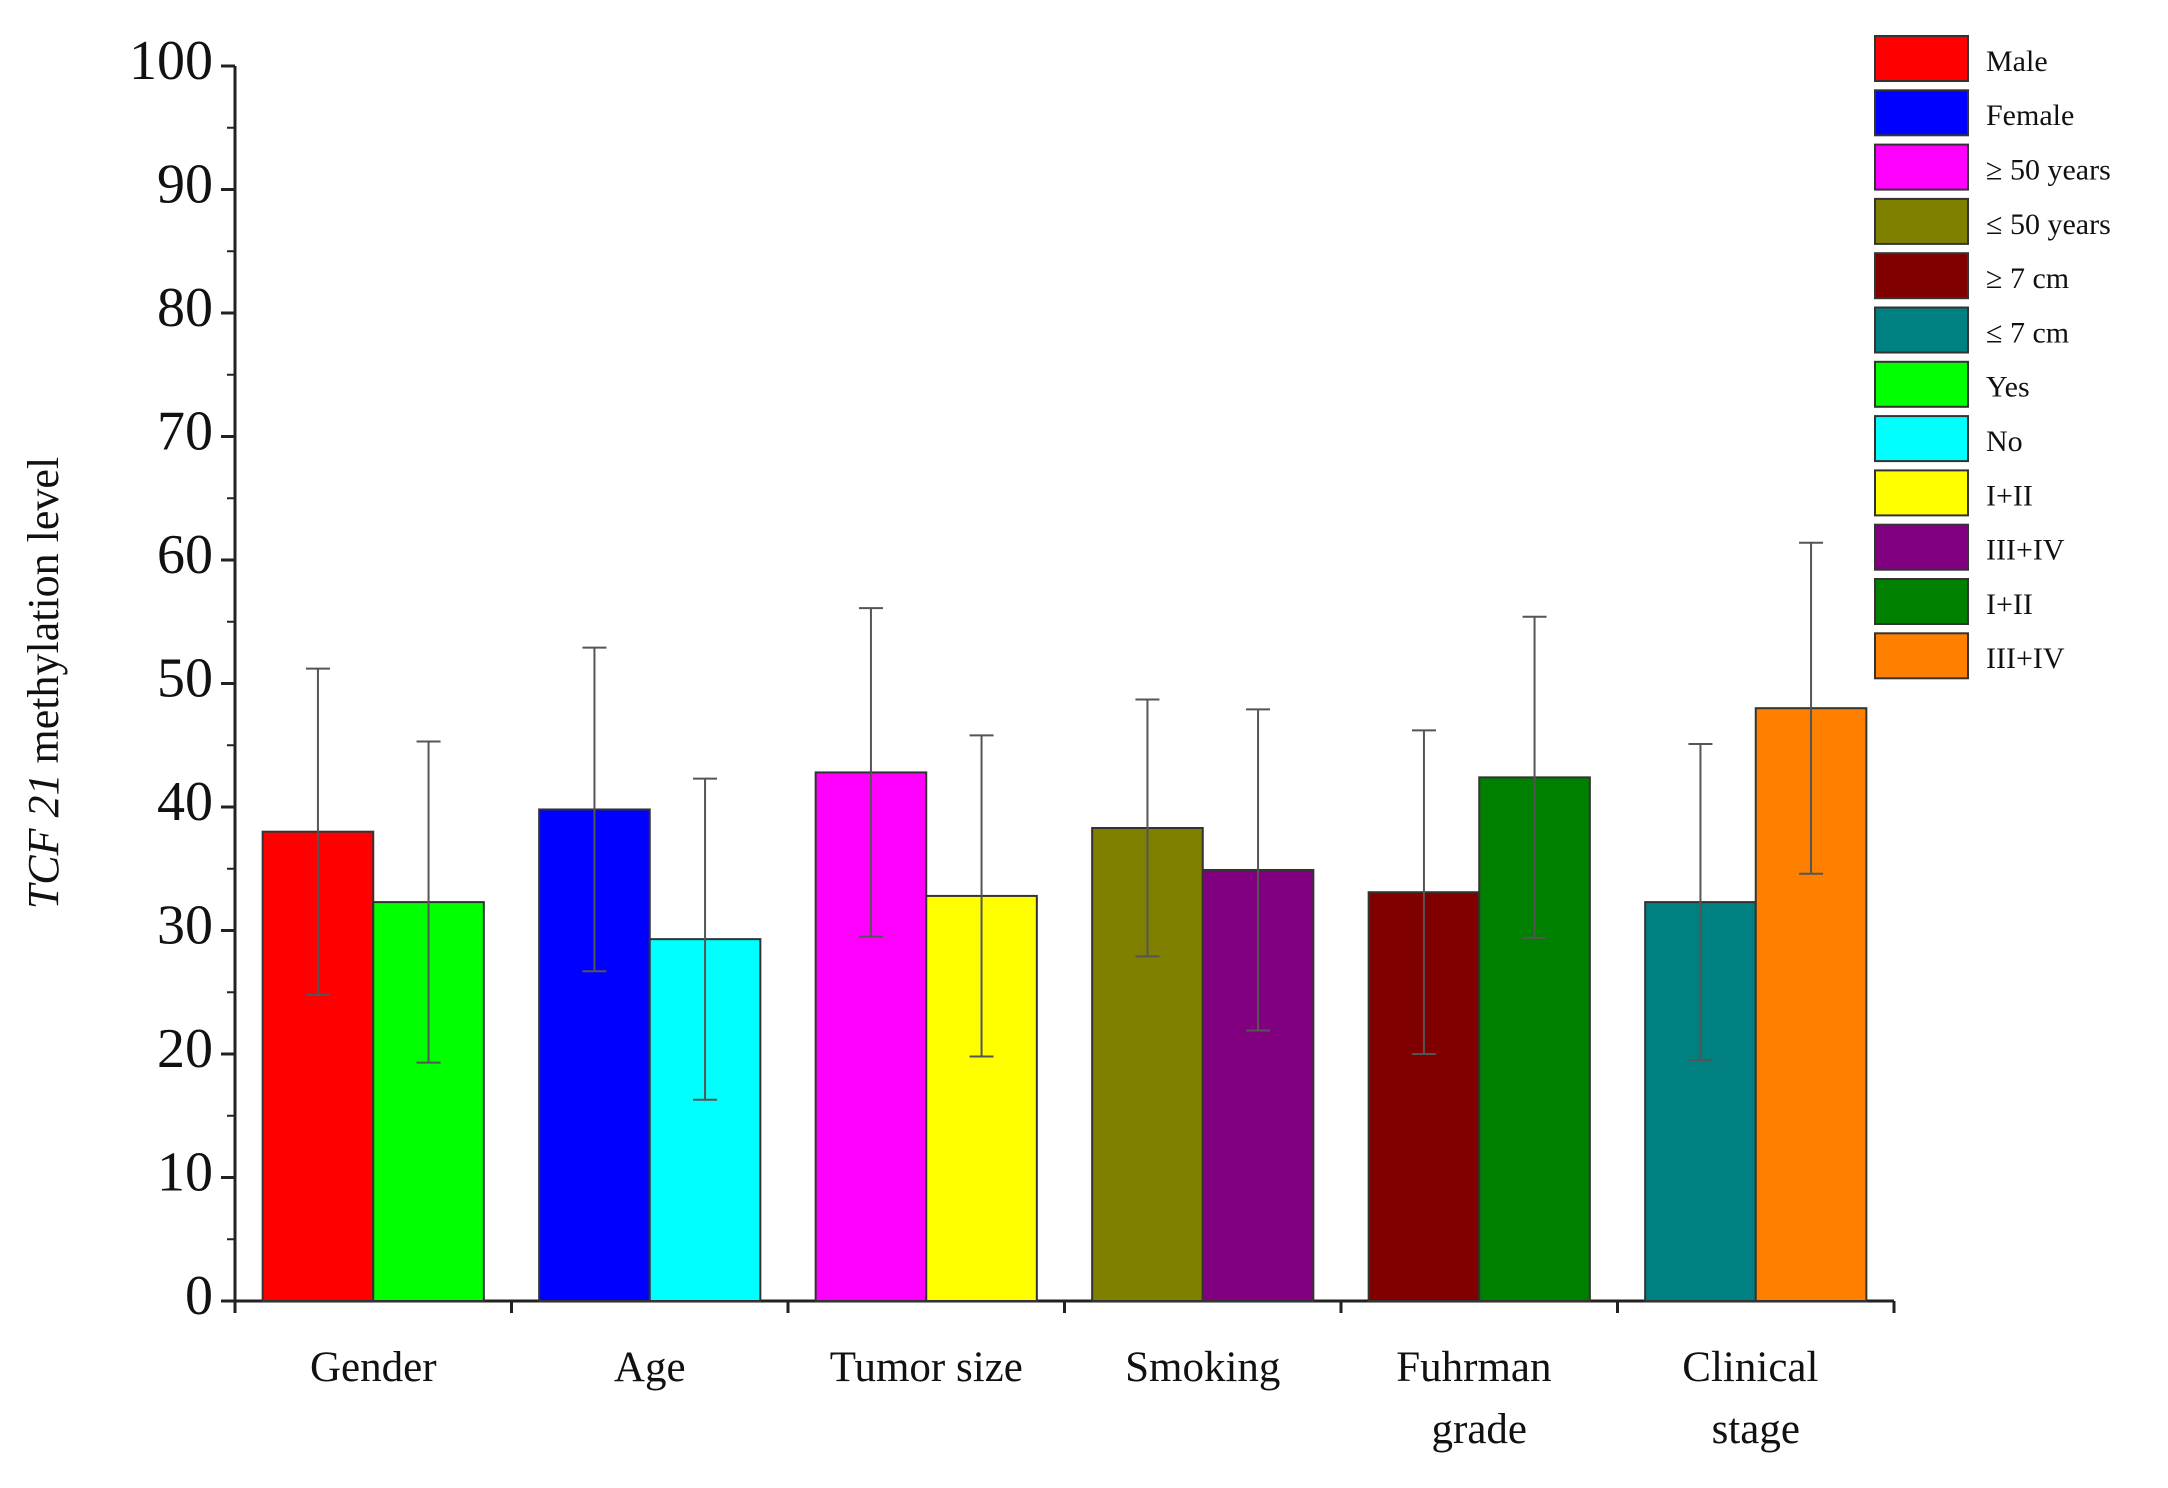 The height and width of the screenshot is (1488, 2168). Describe the element at coordinates (43, 610) in the screenshot. I see `y-axis-label-rest: methylation level` at that location.